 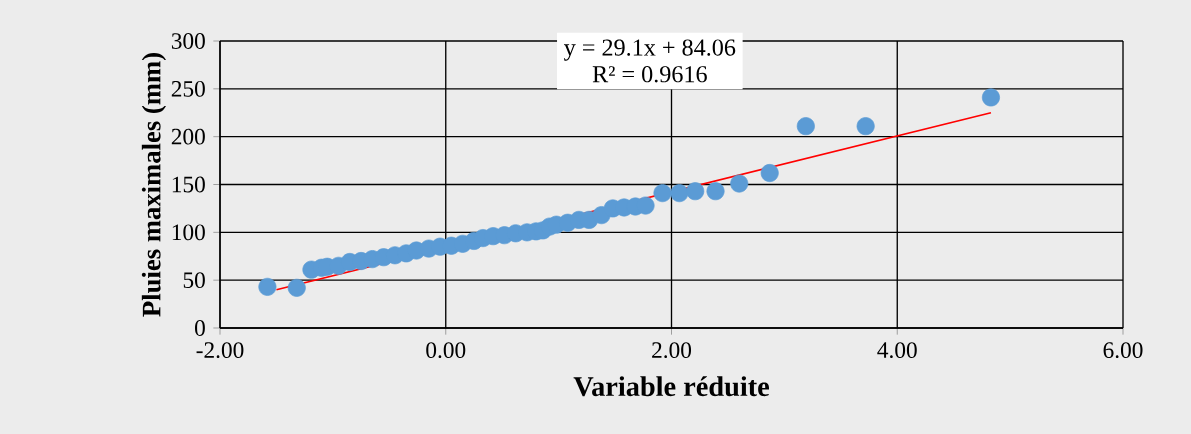 What do you see at coordinates (200, 328) in the screenshot?
I see `y-tick-label: 0` at bounding box center [200, 328].